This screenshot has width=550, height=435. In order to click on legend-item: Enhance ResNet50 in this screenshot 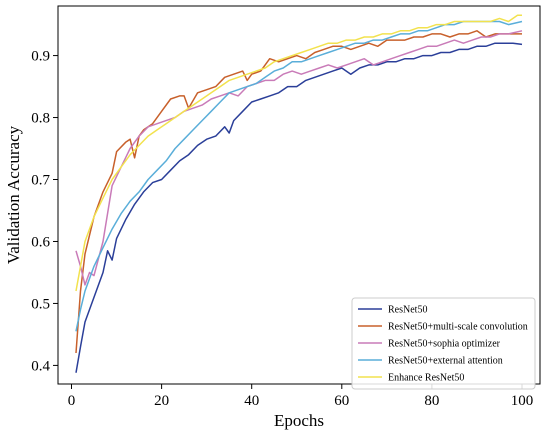, I will do `click(411, 378)`.